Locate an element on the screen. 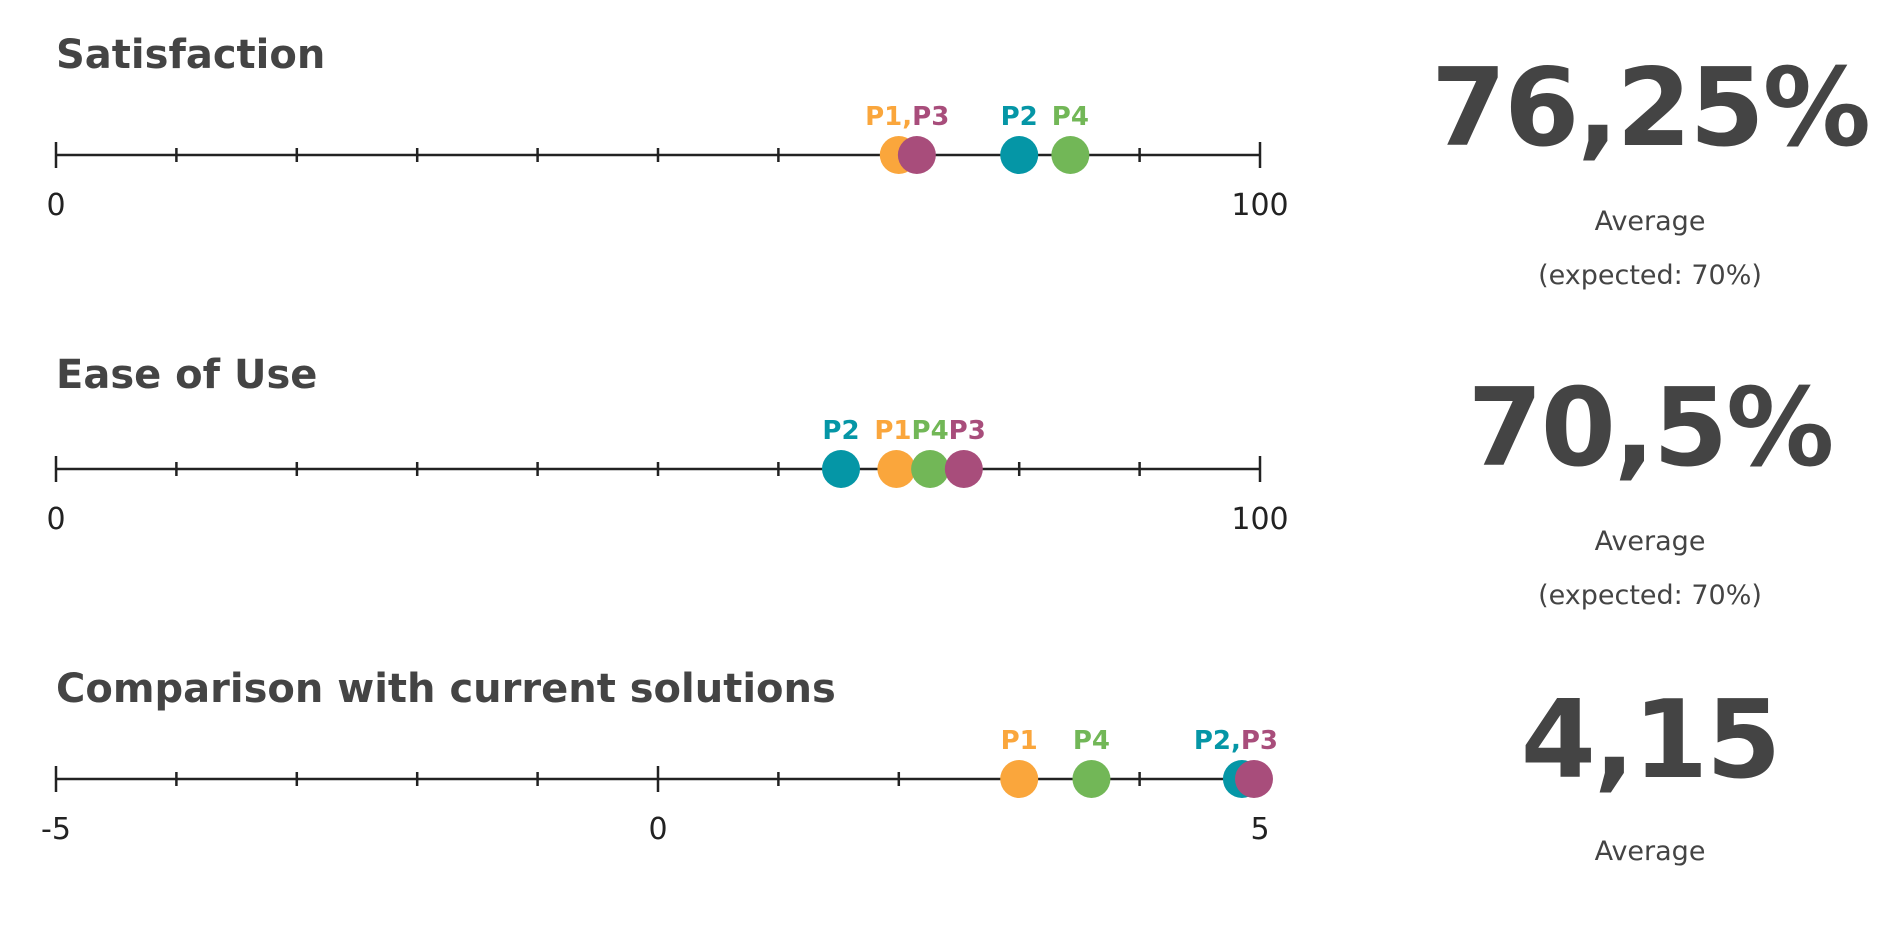 This screenshot has height=928, width=1878. satisfaction-point-p4 is located at coordinates (1070, 155).